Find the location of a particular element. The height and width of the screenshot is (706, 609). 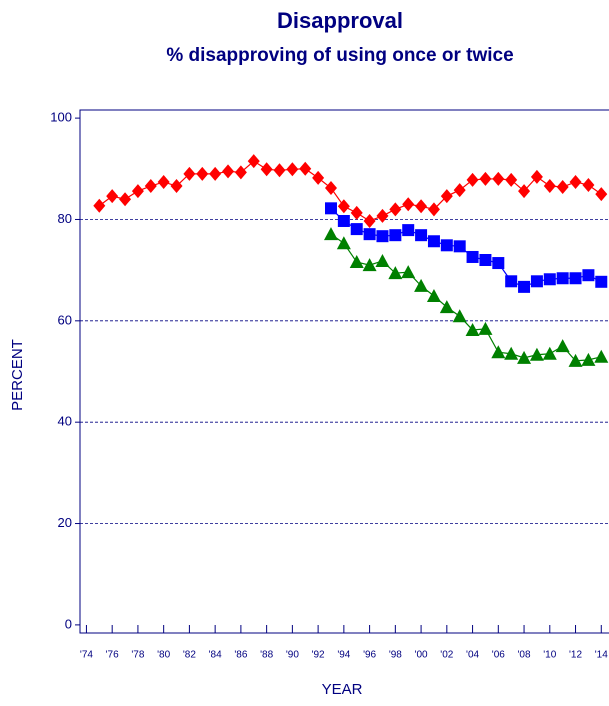

x-tick-label: '74 is located at coordinates (86, 655).